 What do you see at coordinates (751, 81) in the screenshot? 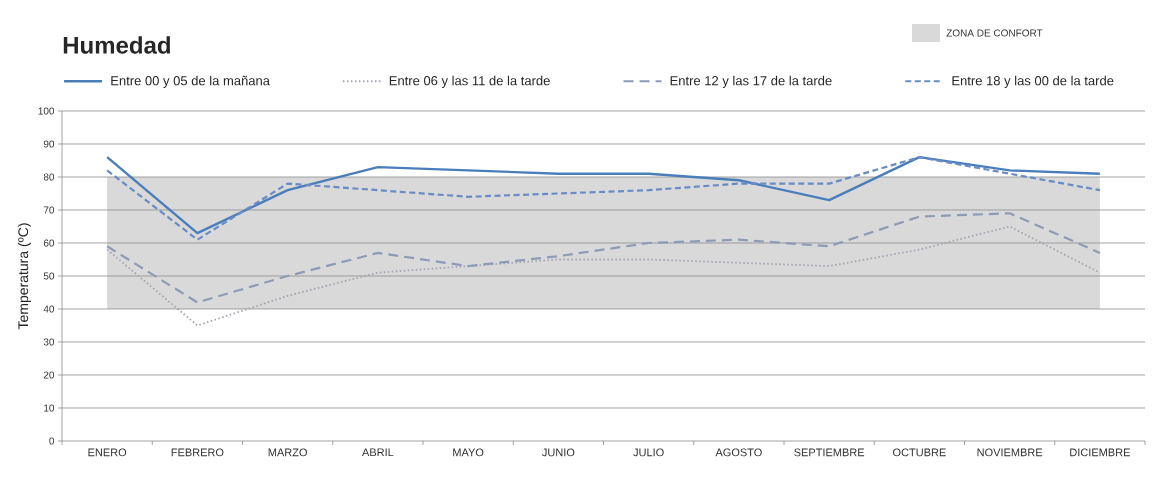
I see `legend-label: Entre 12 y las 17 de la tarde` at bounding box center [751, 81].